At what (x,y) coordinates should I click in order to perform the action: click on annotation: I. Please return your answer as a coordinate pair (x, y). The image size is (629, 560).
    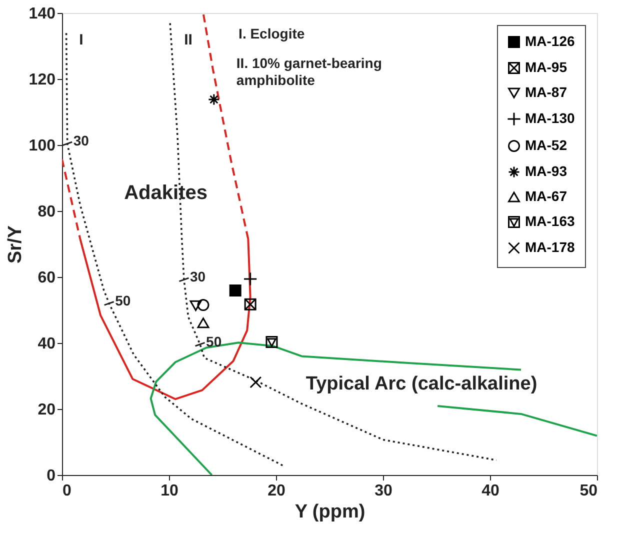
    Looking at the image, I should click on (81, 39).